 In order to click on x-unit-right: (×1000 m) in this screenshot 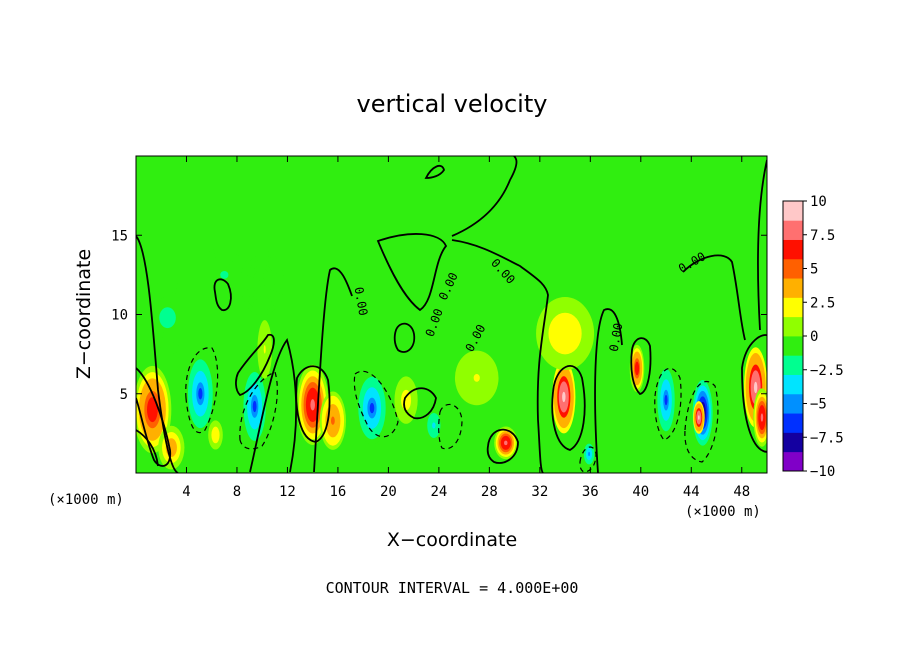, I will do `click(723, 512)`.